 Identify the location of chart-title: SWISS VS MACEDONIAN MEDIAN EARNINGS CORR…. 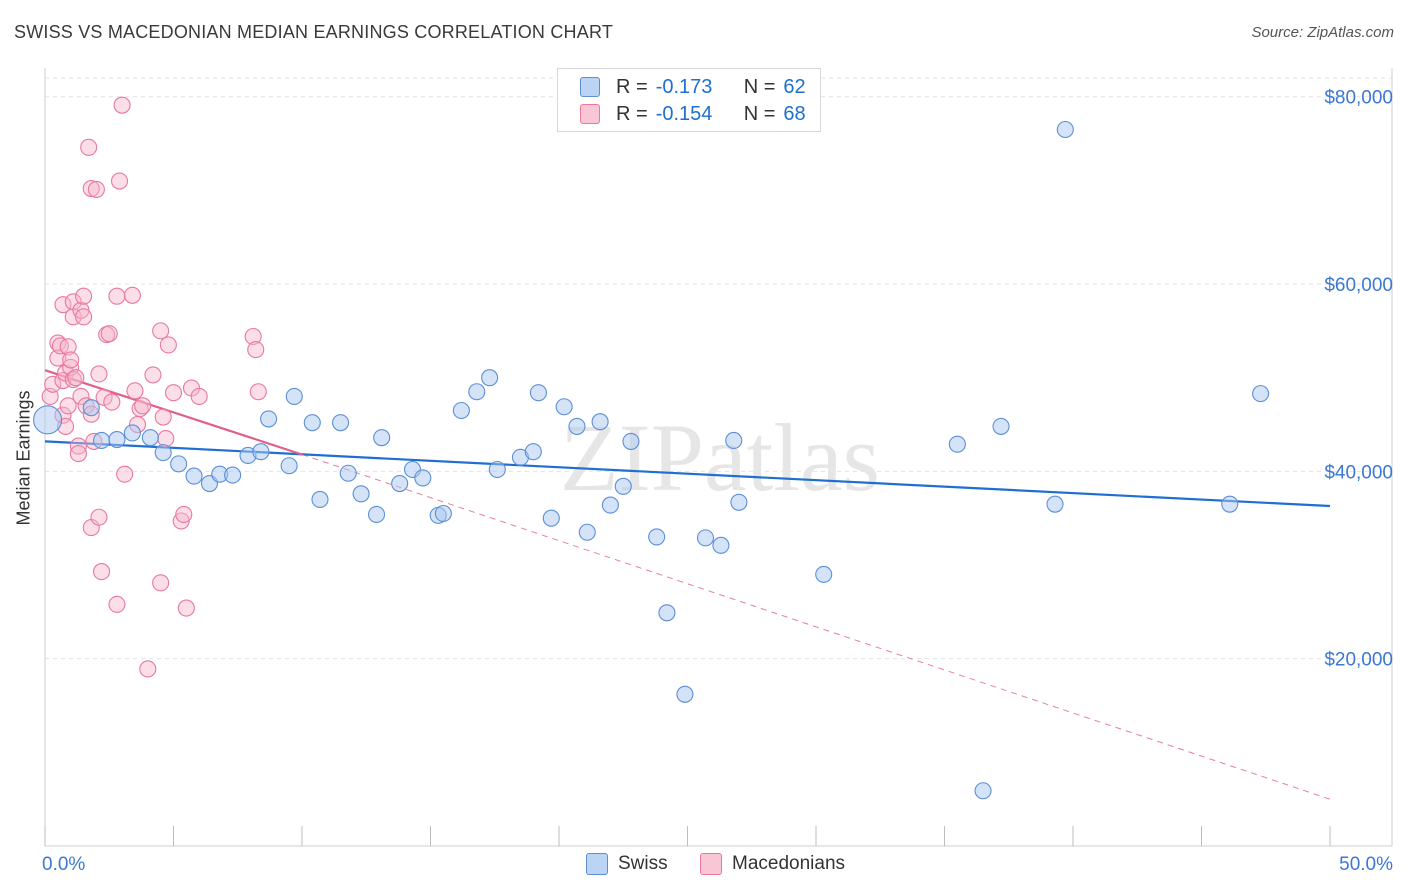
(314, 32).